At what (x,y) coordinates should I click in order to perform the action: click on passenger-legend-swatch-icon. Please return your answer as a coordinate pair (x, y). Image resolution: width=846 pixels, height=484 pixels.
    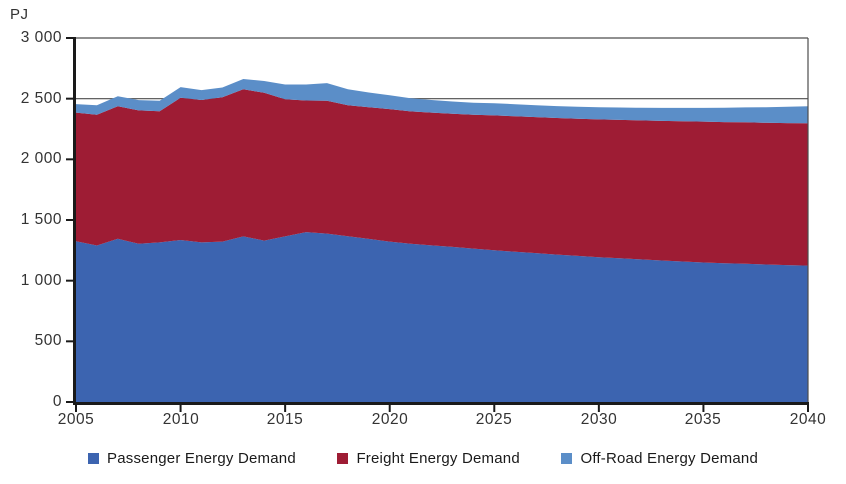
    Looking at the image, I should click on (93, 458).